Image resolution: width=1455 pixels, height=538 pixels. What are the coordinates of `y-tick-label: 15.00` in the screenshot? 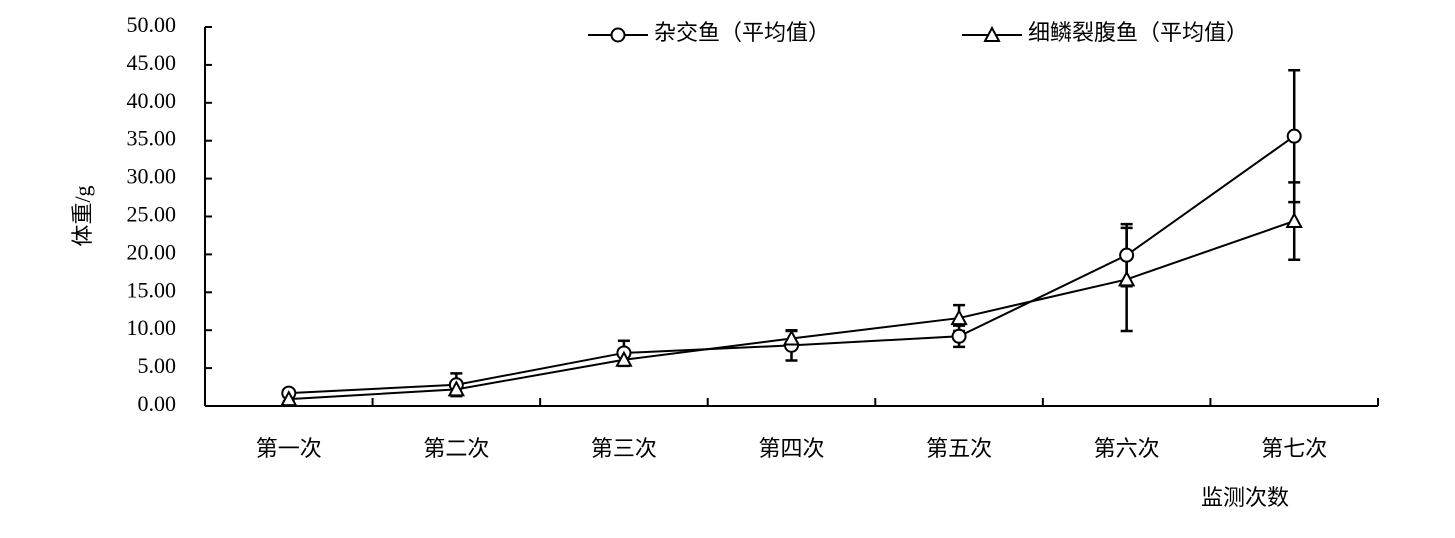 It's located at (152, 289).